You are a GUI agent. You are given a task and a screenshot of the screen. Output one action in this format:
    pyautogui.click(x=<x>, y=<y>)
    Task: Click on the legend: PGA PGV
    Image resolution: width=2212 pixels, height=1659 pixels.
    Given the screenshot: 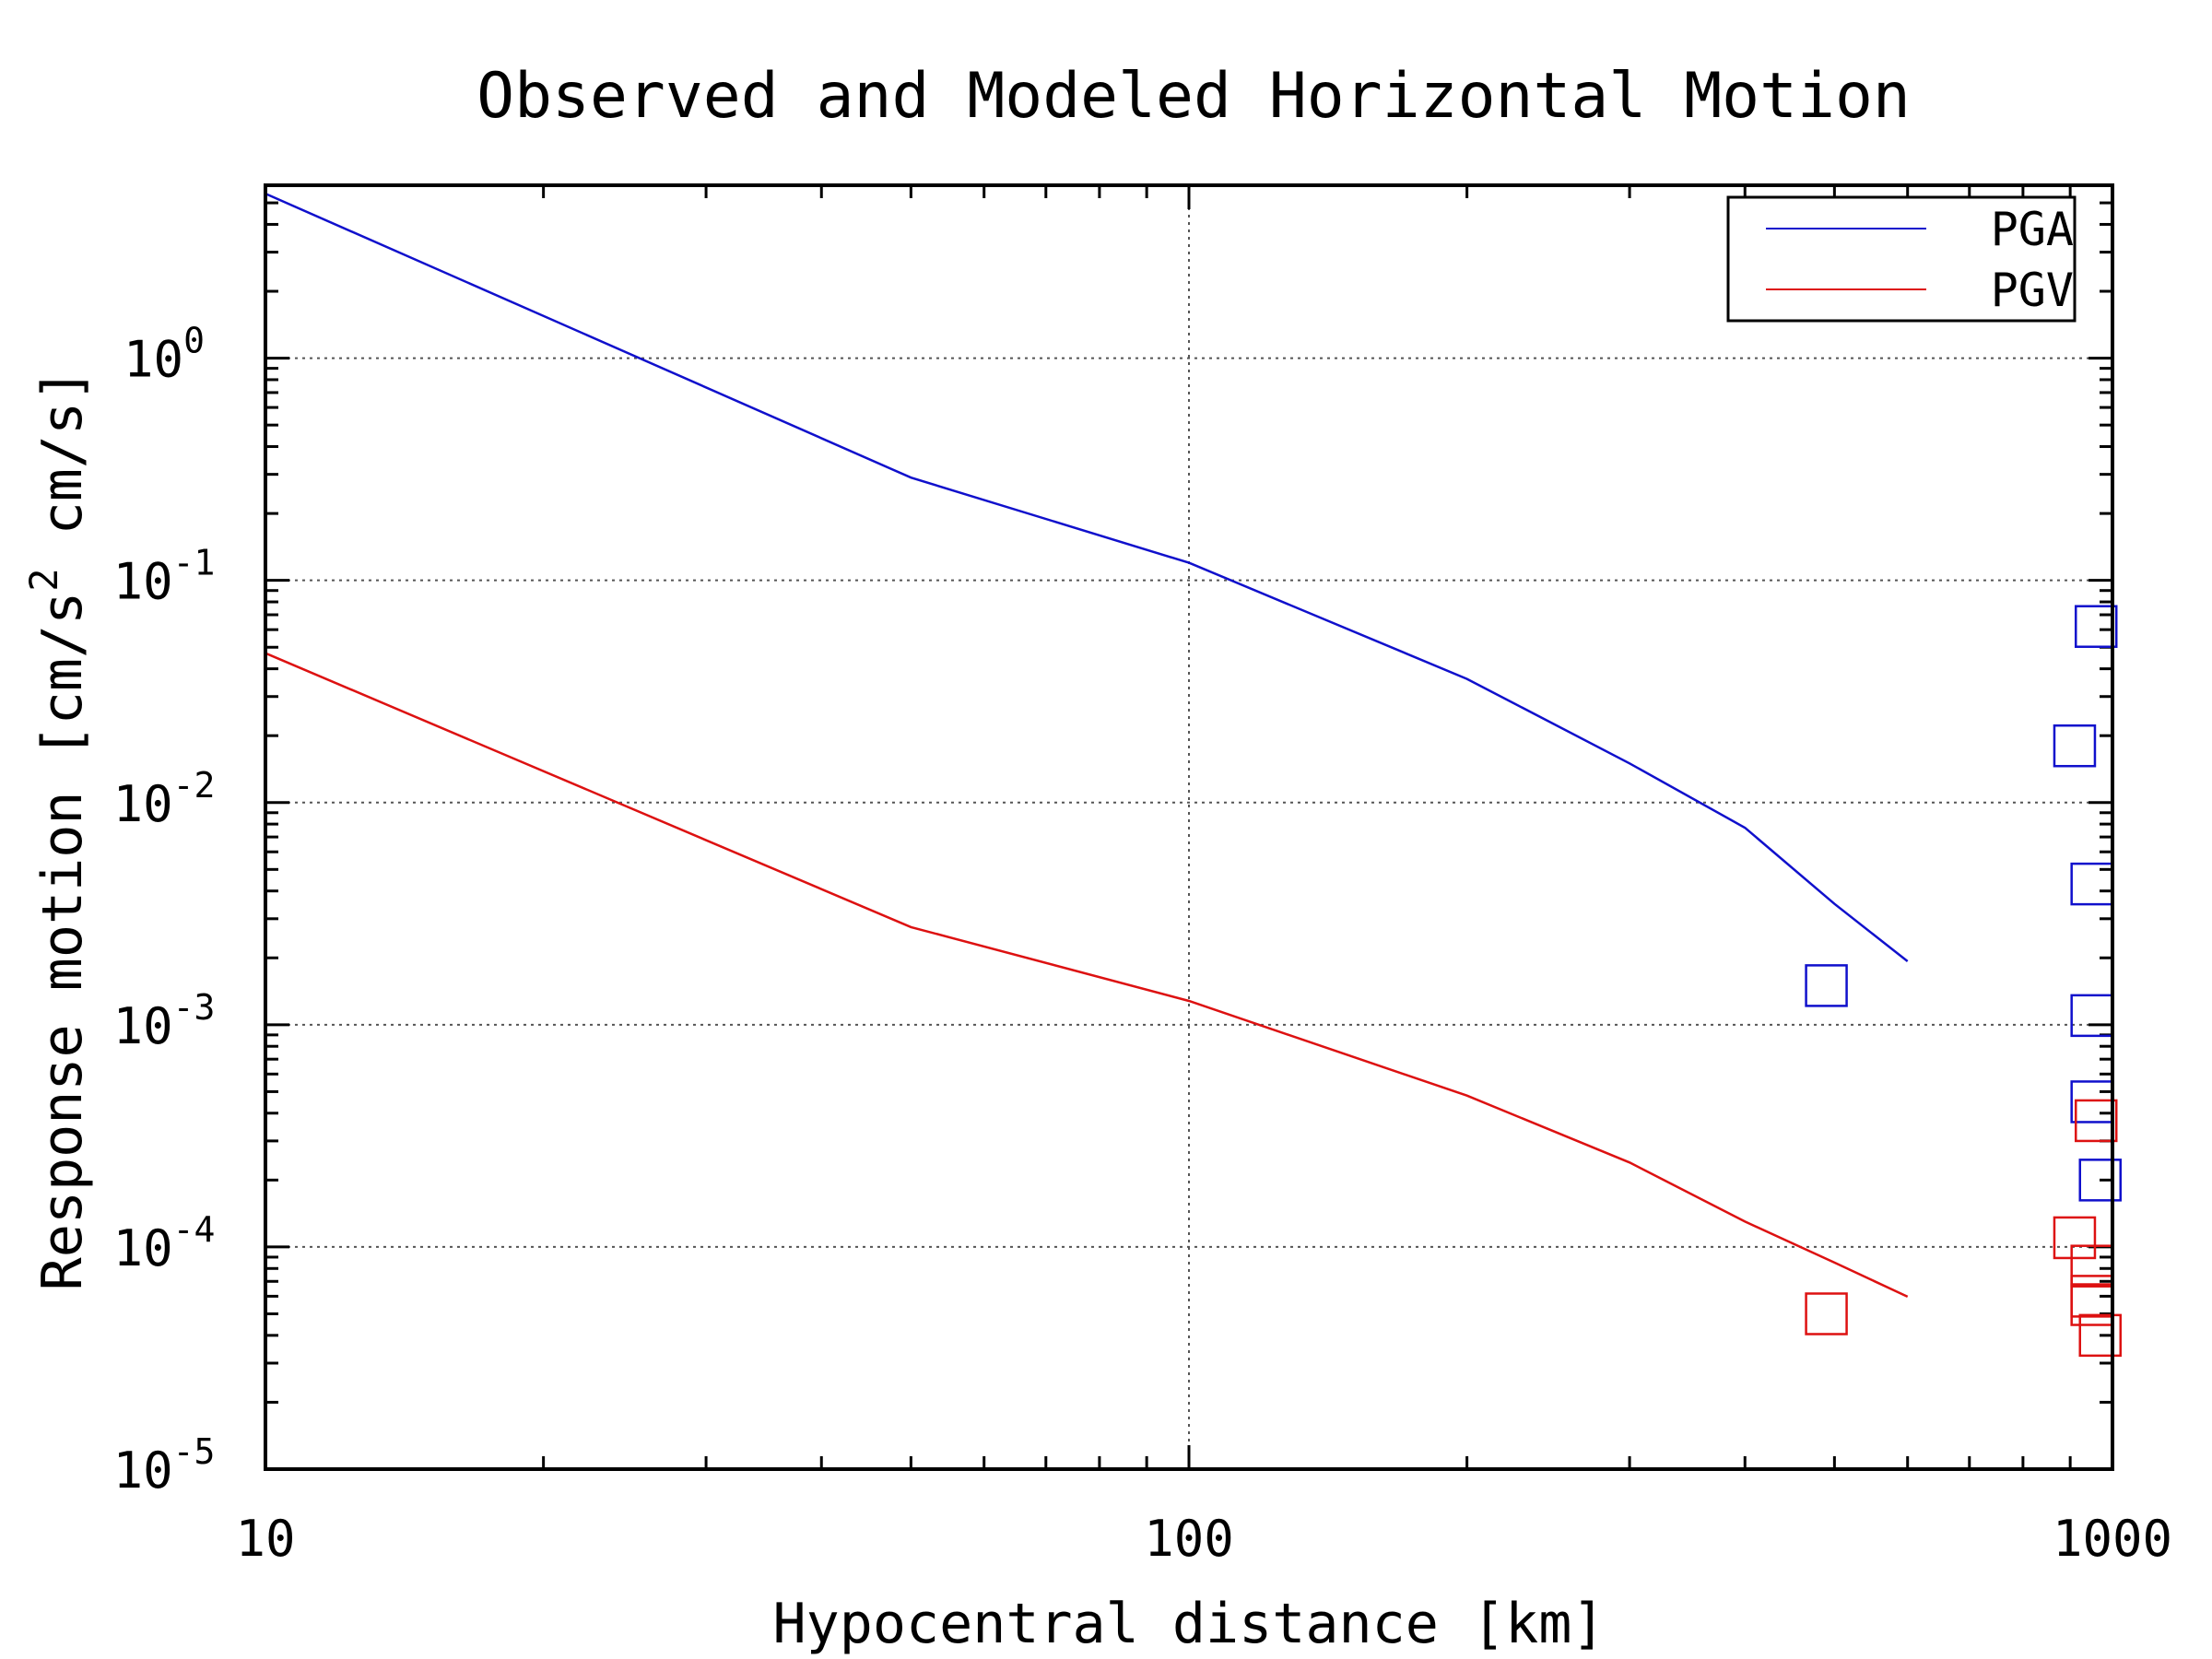 What is the action you would take?
    pyautogui.click(x=1901, y=259)
    